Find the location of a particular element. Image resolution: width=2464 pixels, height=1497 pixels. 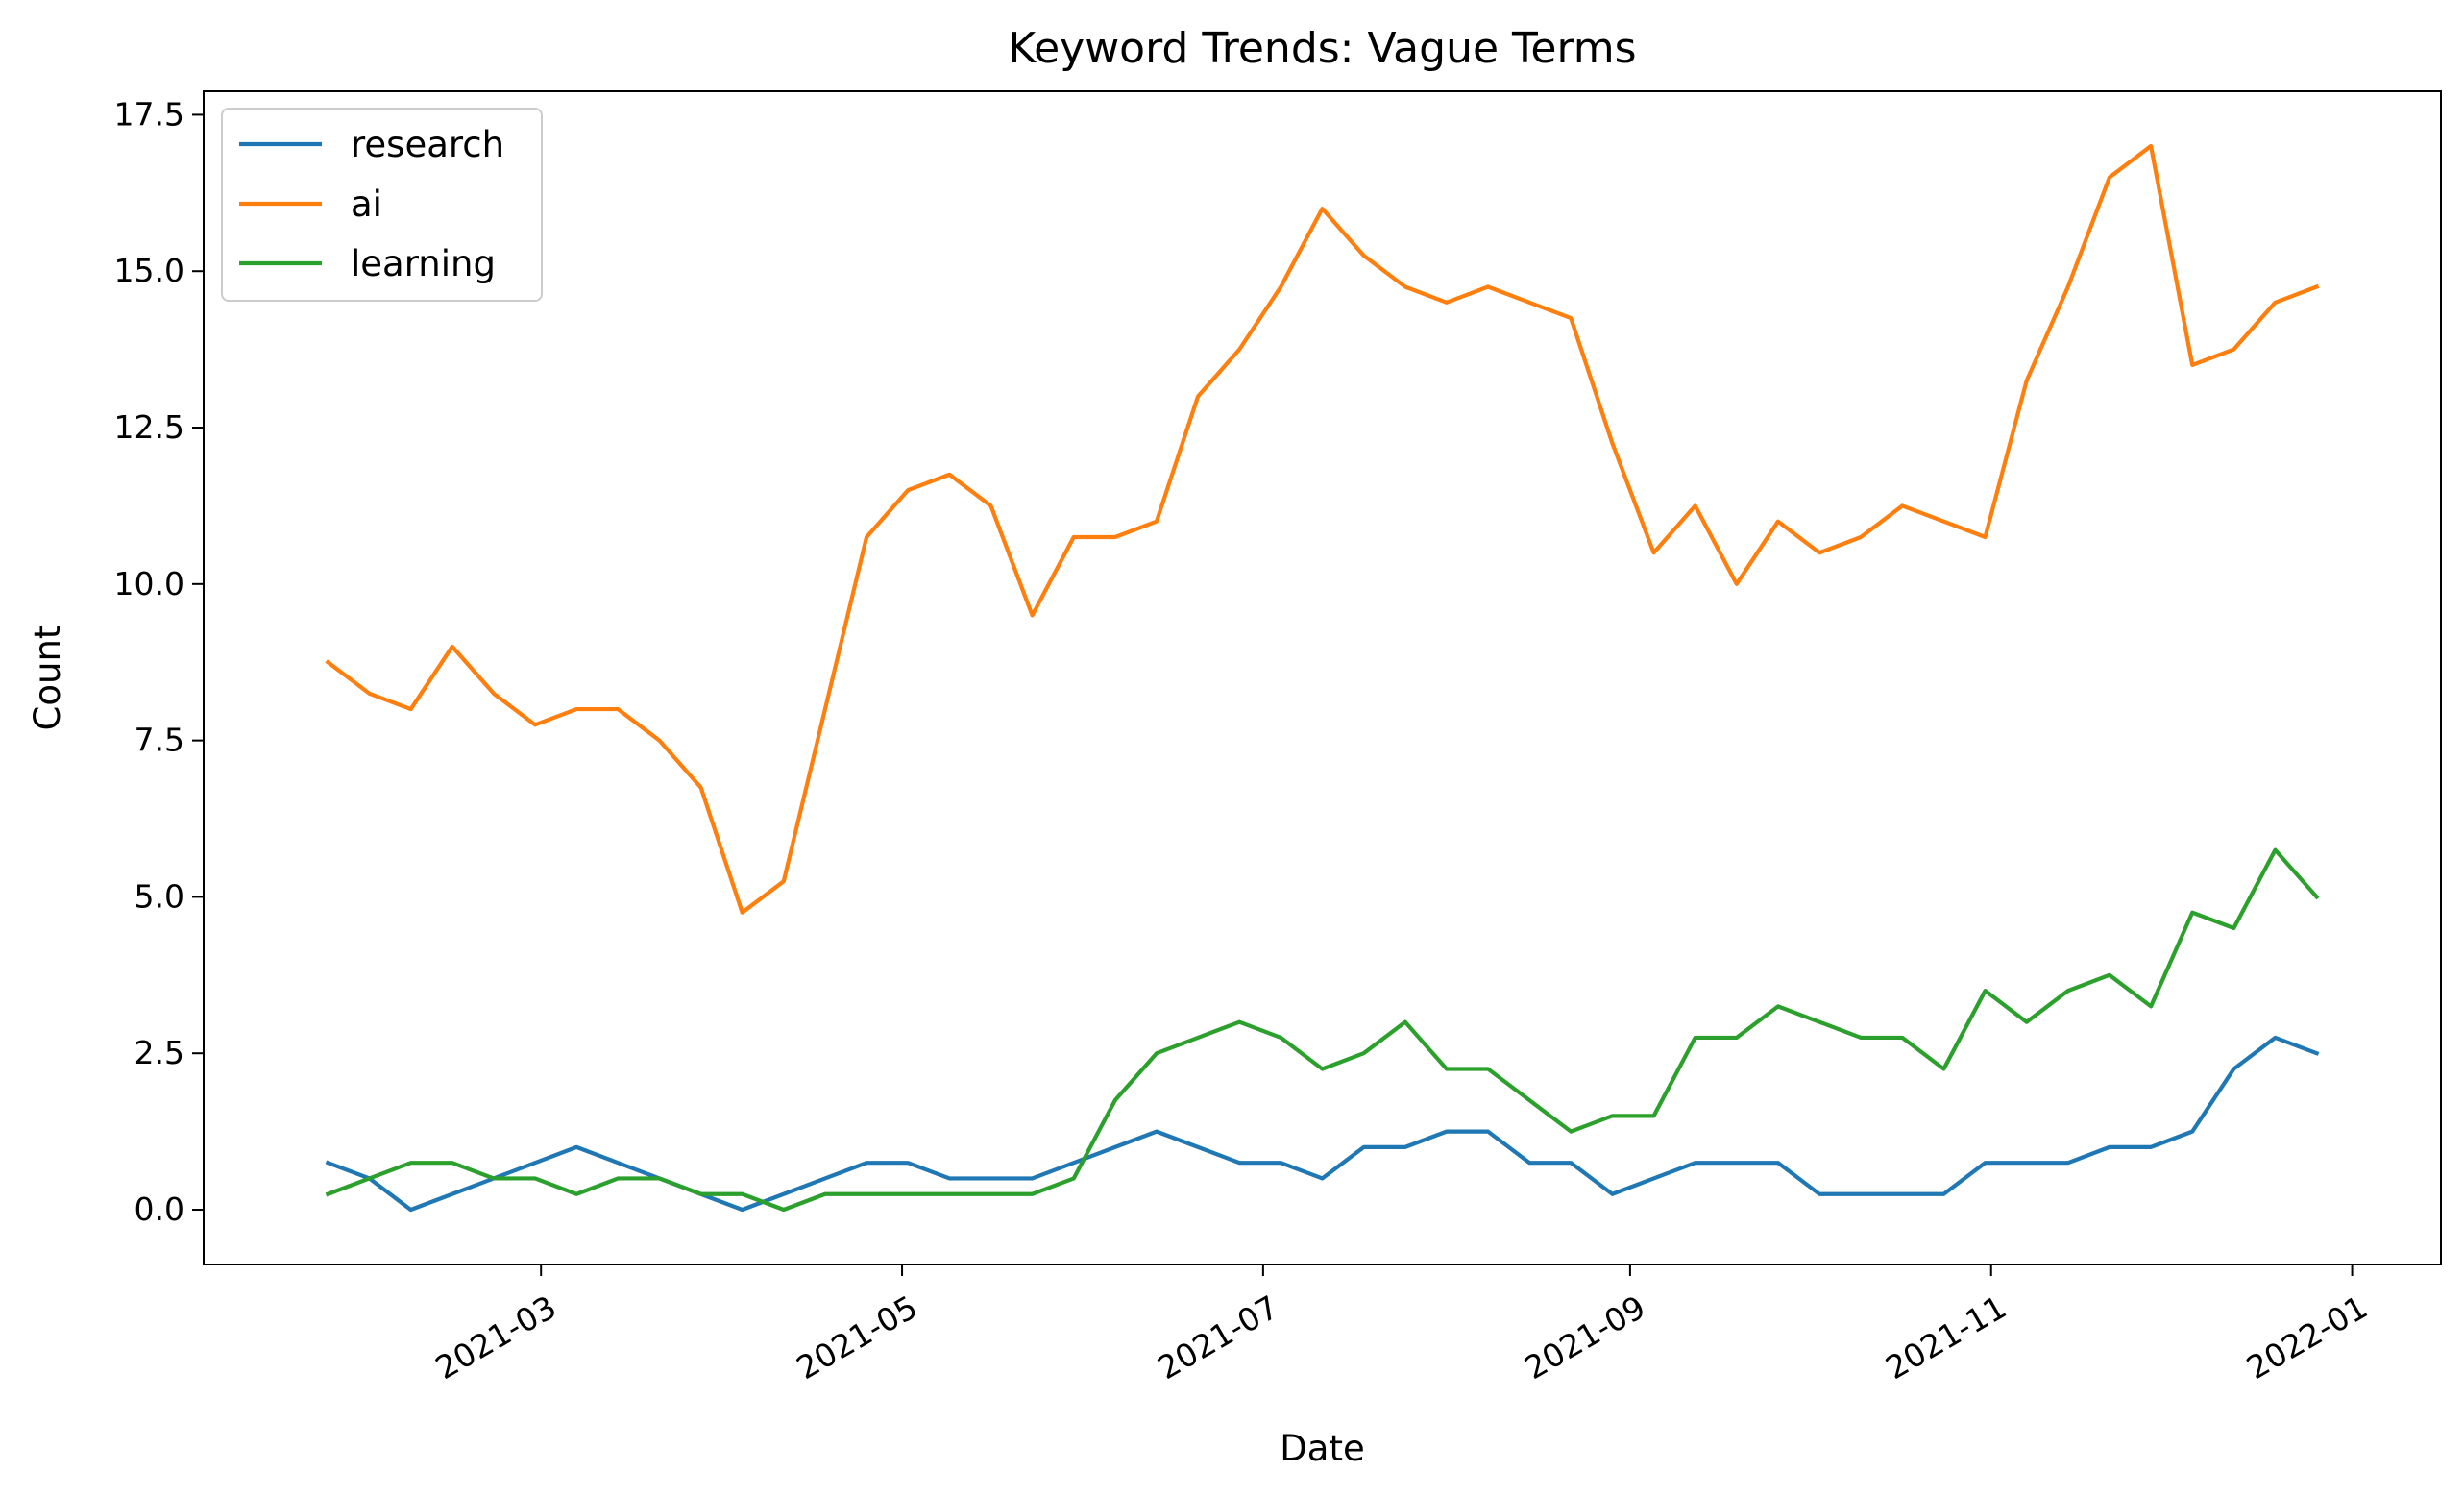

legend: research ai learning is located at coordinates (382, 205).